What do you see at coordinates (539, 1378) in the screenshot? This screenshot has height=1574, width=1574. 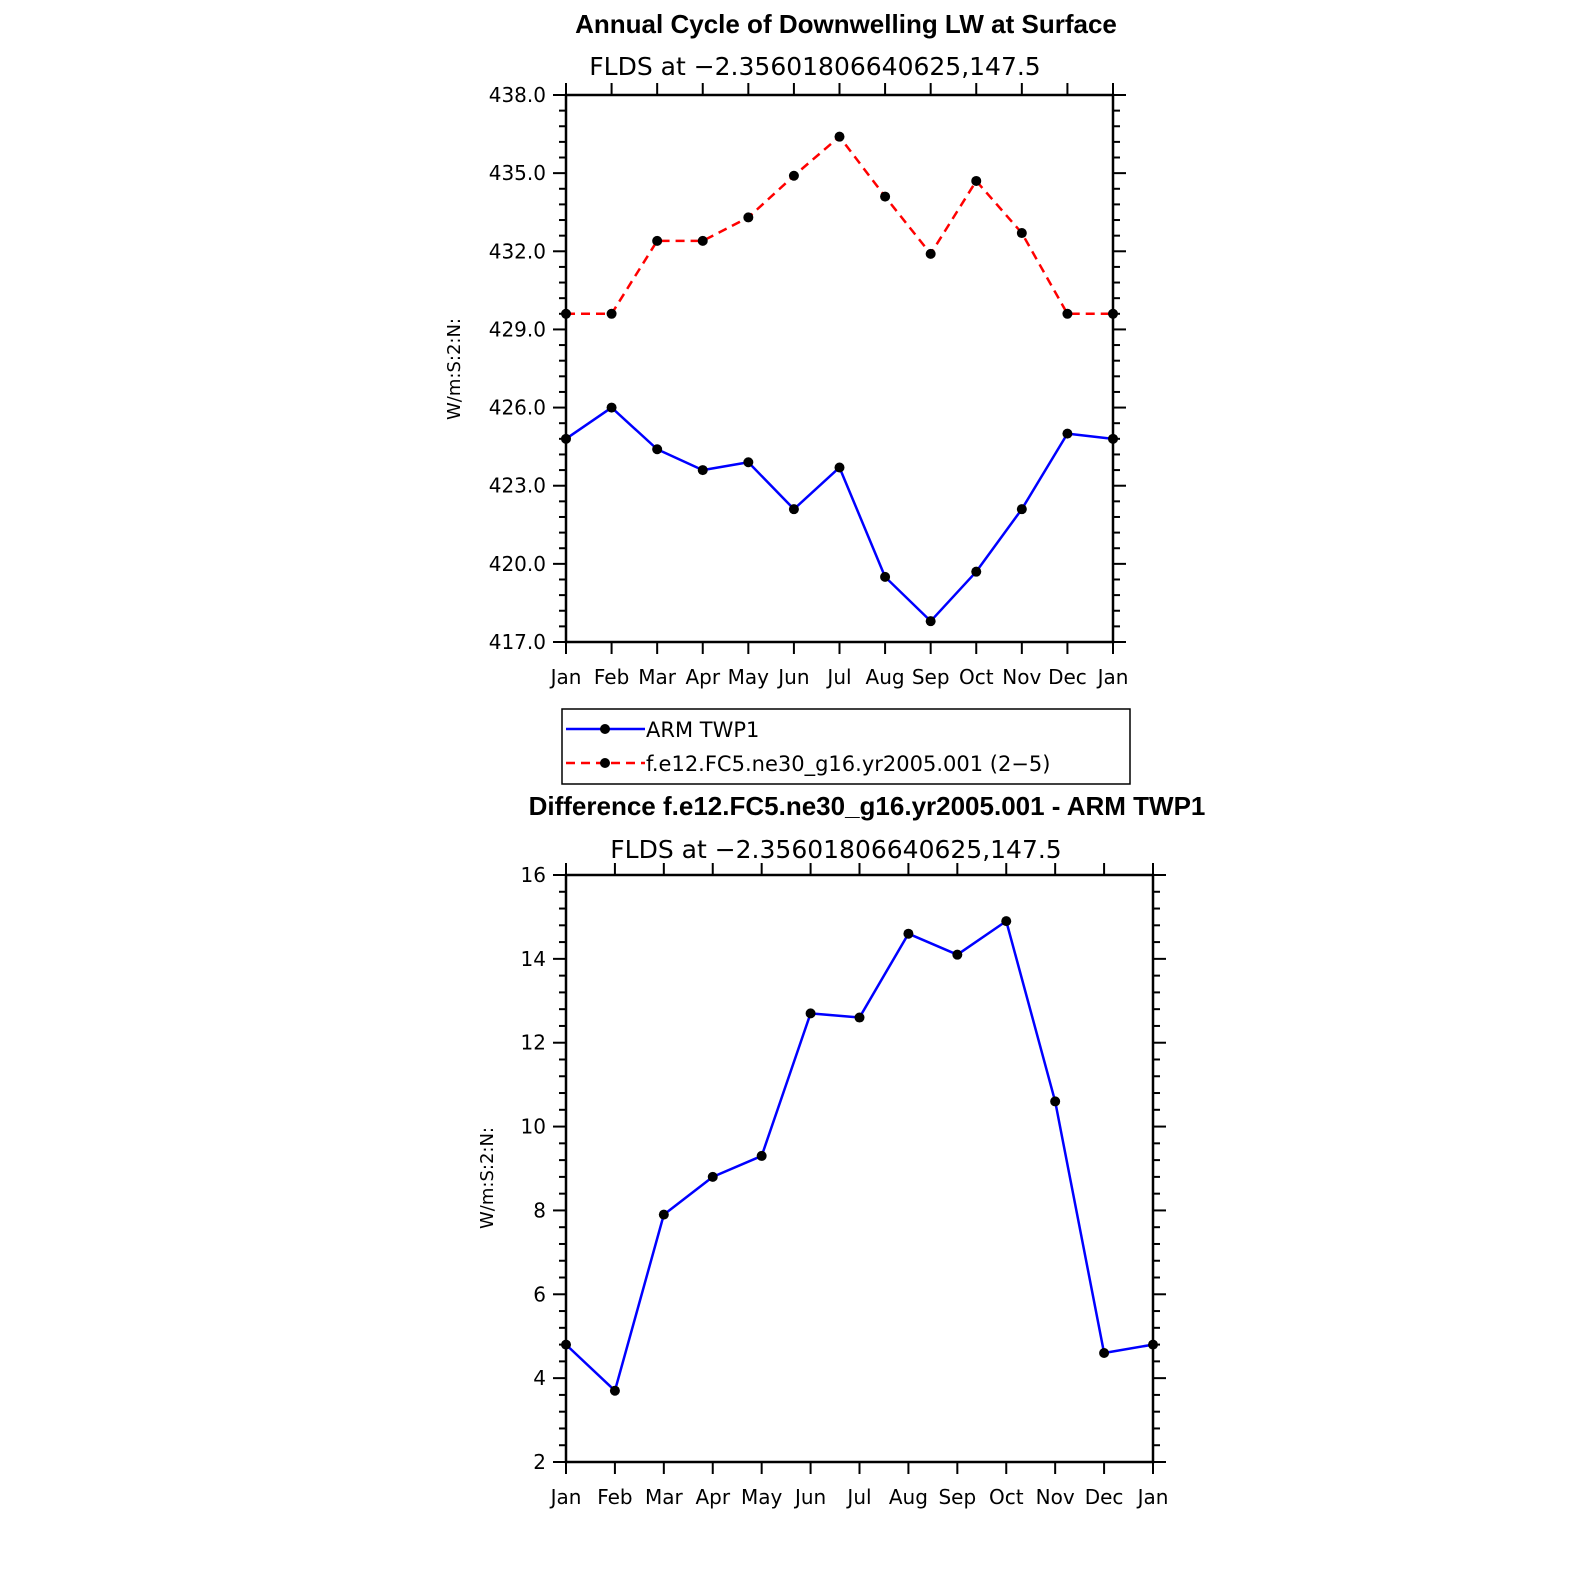 I see `y-tick-label: 4` at bounding box center [539, 1378].